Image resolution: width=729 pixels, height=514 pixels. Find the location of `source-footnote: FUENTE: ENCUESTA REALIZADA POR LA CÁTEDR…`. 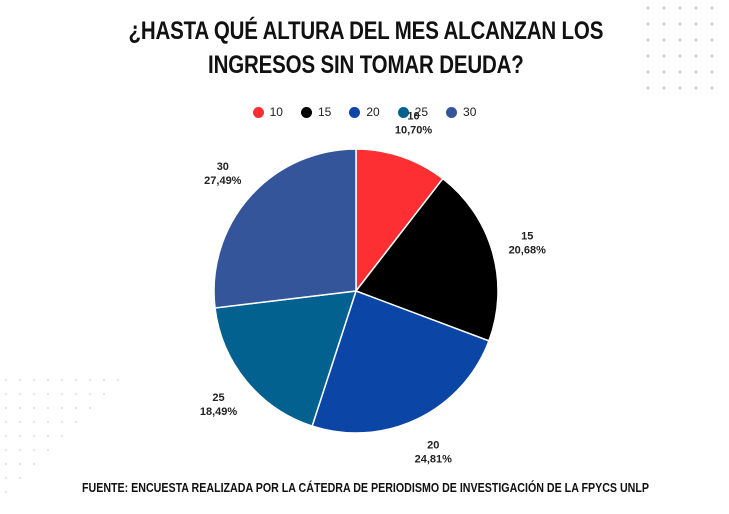

source-footnote: FUENTE: ENCUESTA REALIZADA POR LA CÁTEDR… is located at coordinates (365, 487).